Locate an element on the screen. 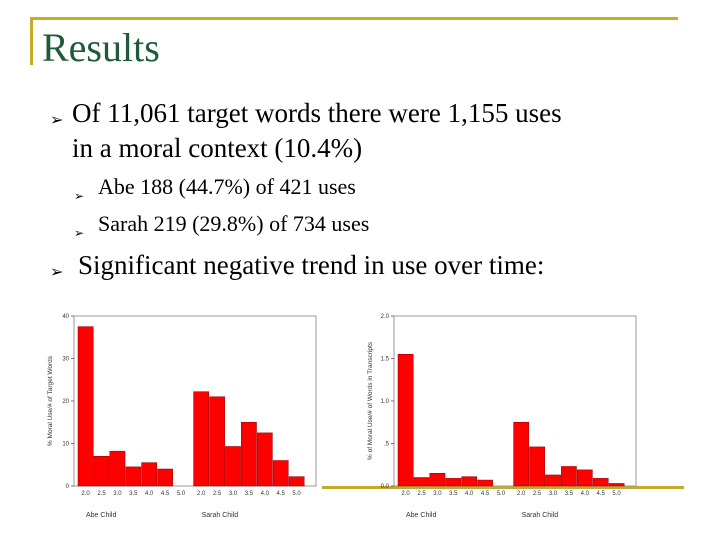 Image resolution: width=720 pixels, height=540 pixels. sub-bullet-2: ➢ Sarah 219 (29.8%) of 734 uses is located at coordinates (370, 223).